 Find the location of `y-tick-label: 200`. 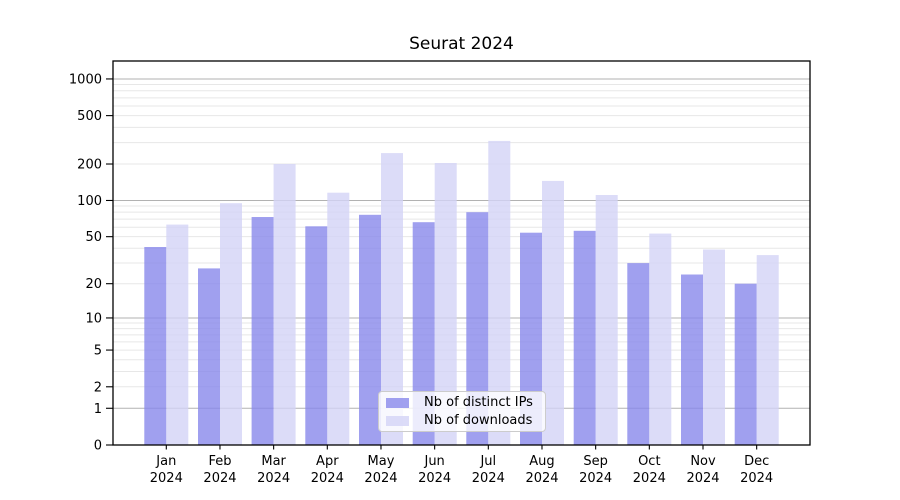

y-tick-label: 200 is located at coordinates (89, 165).